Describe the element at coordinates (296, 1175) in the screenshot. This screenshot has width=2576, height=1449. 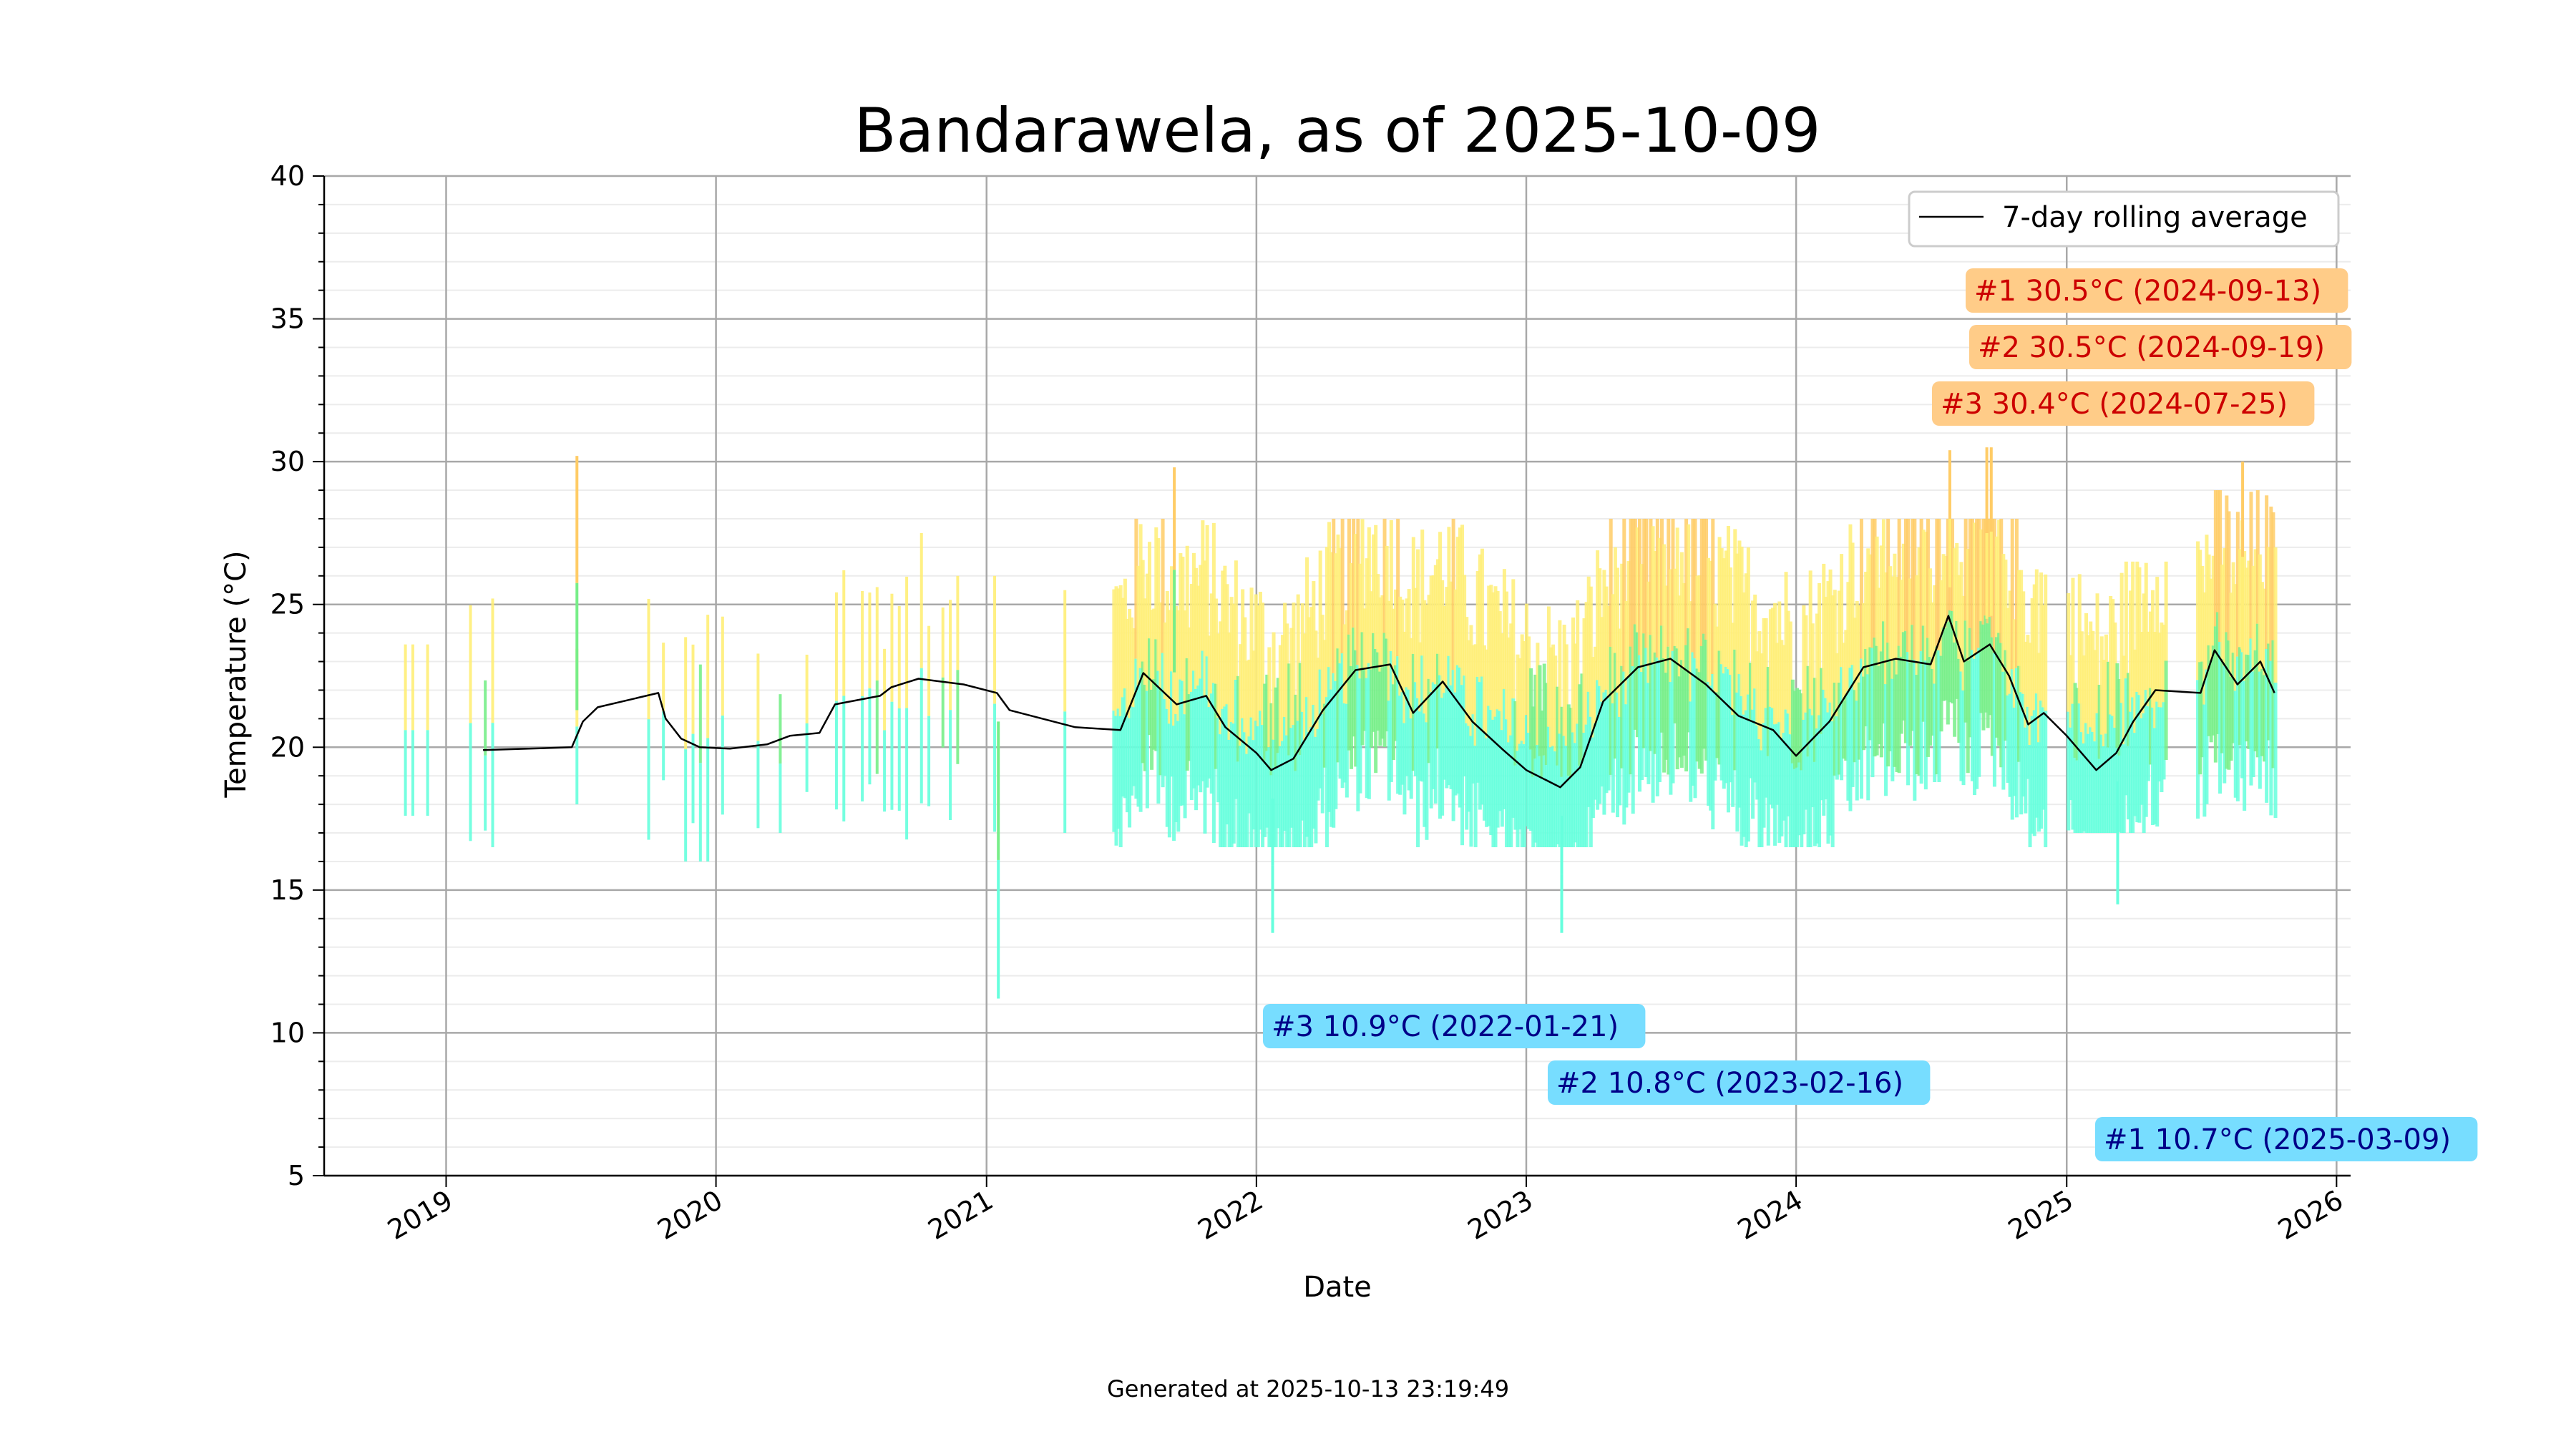
I see `y-tick-label: 5` at that location.